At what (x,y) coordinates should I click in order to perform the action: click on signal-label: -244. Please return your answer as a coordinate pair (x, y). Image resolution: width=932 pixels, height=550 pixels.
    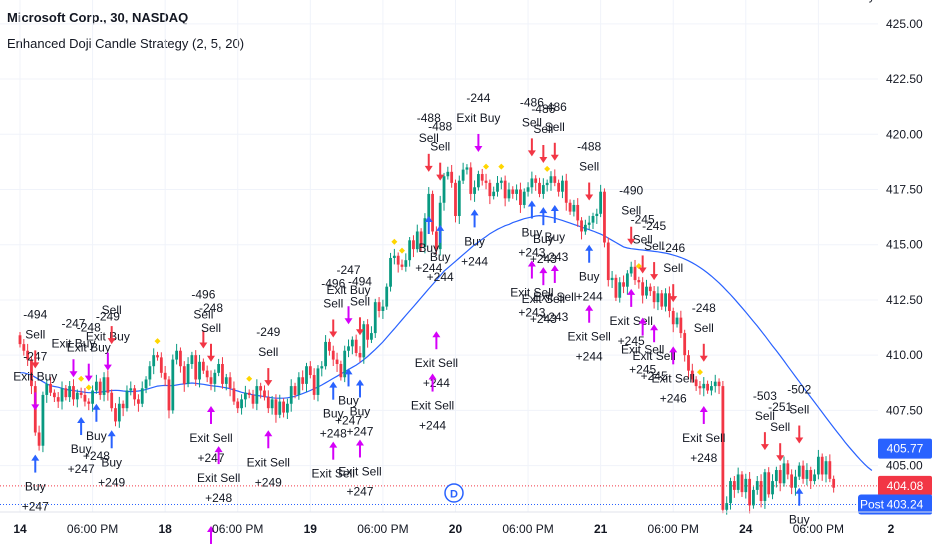
    Looking at the image, I should click on (478, 98).